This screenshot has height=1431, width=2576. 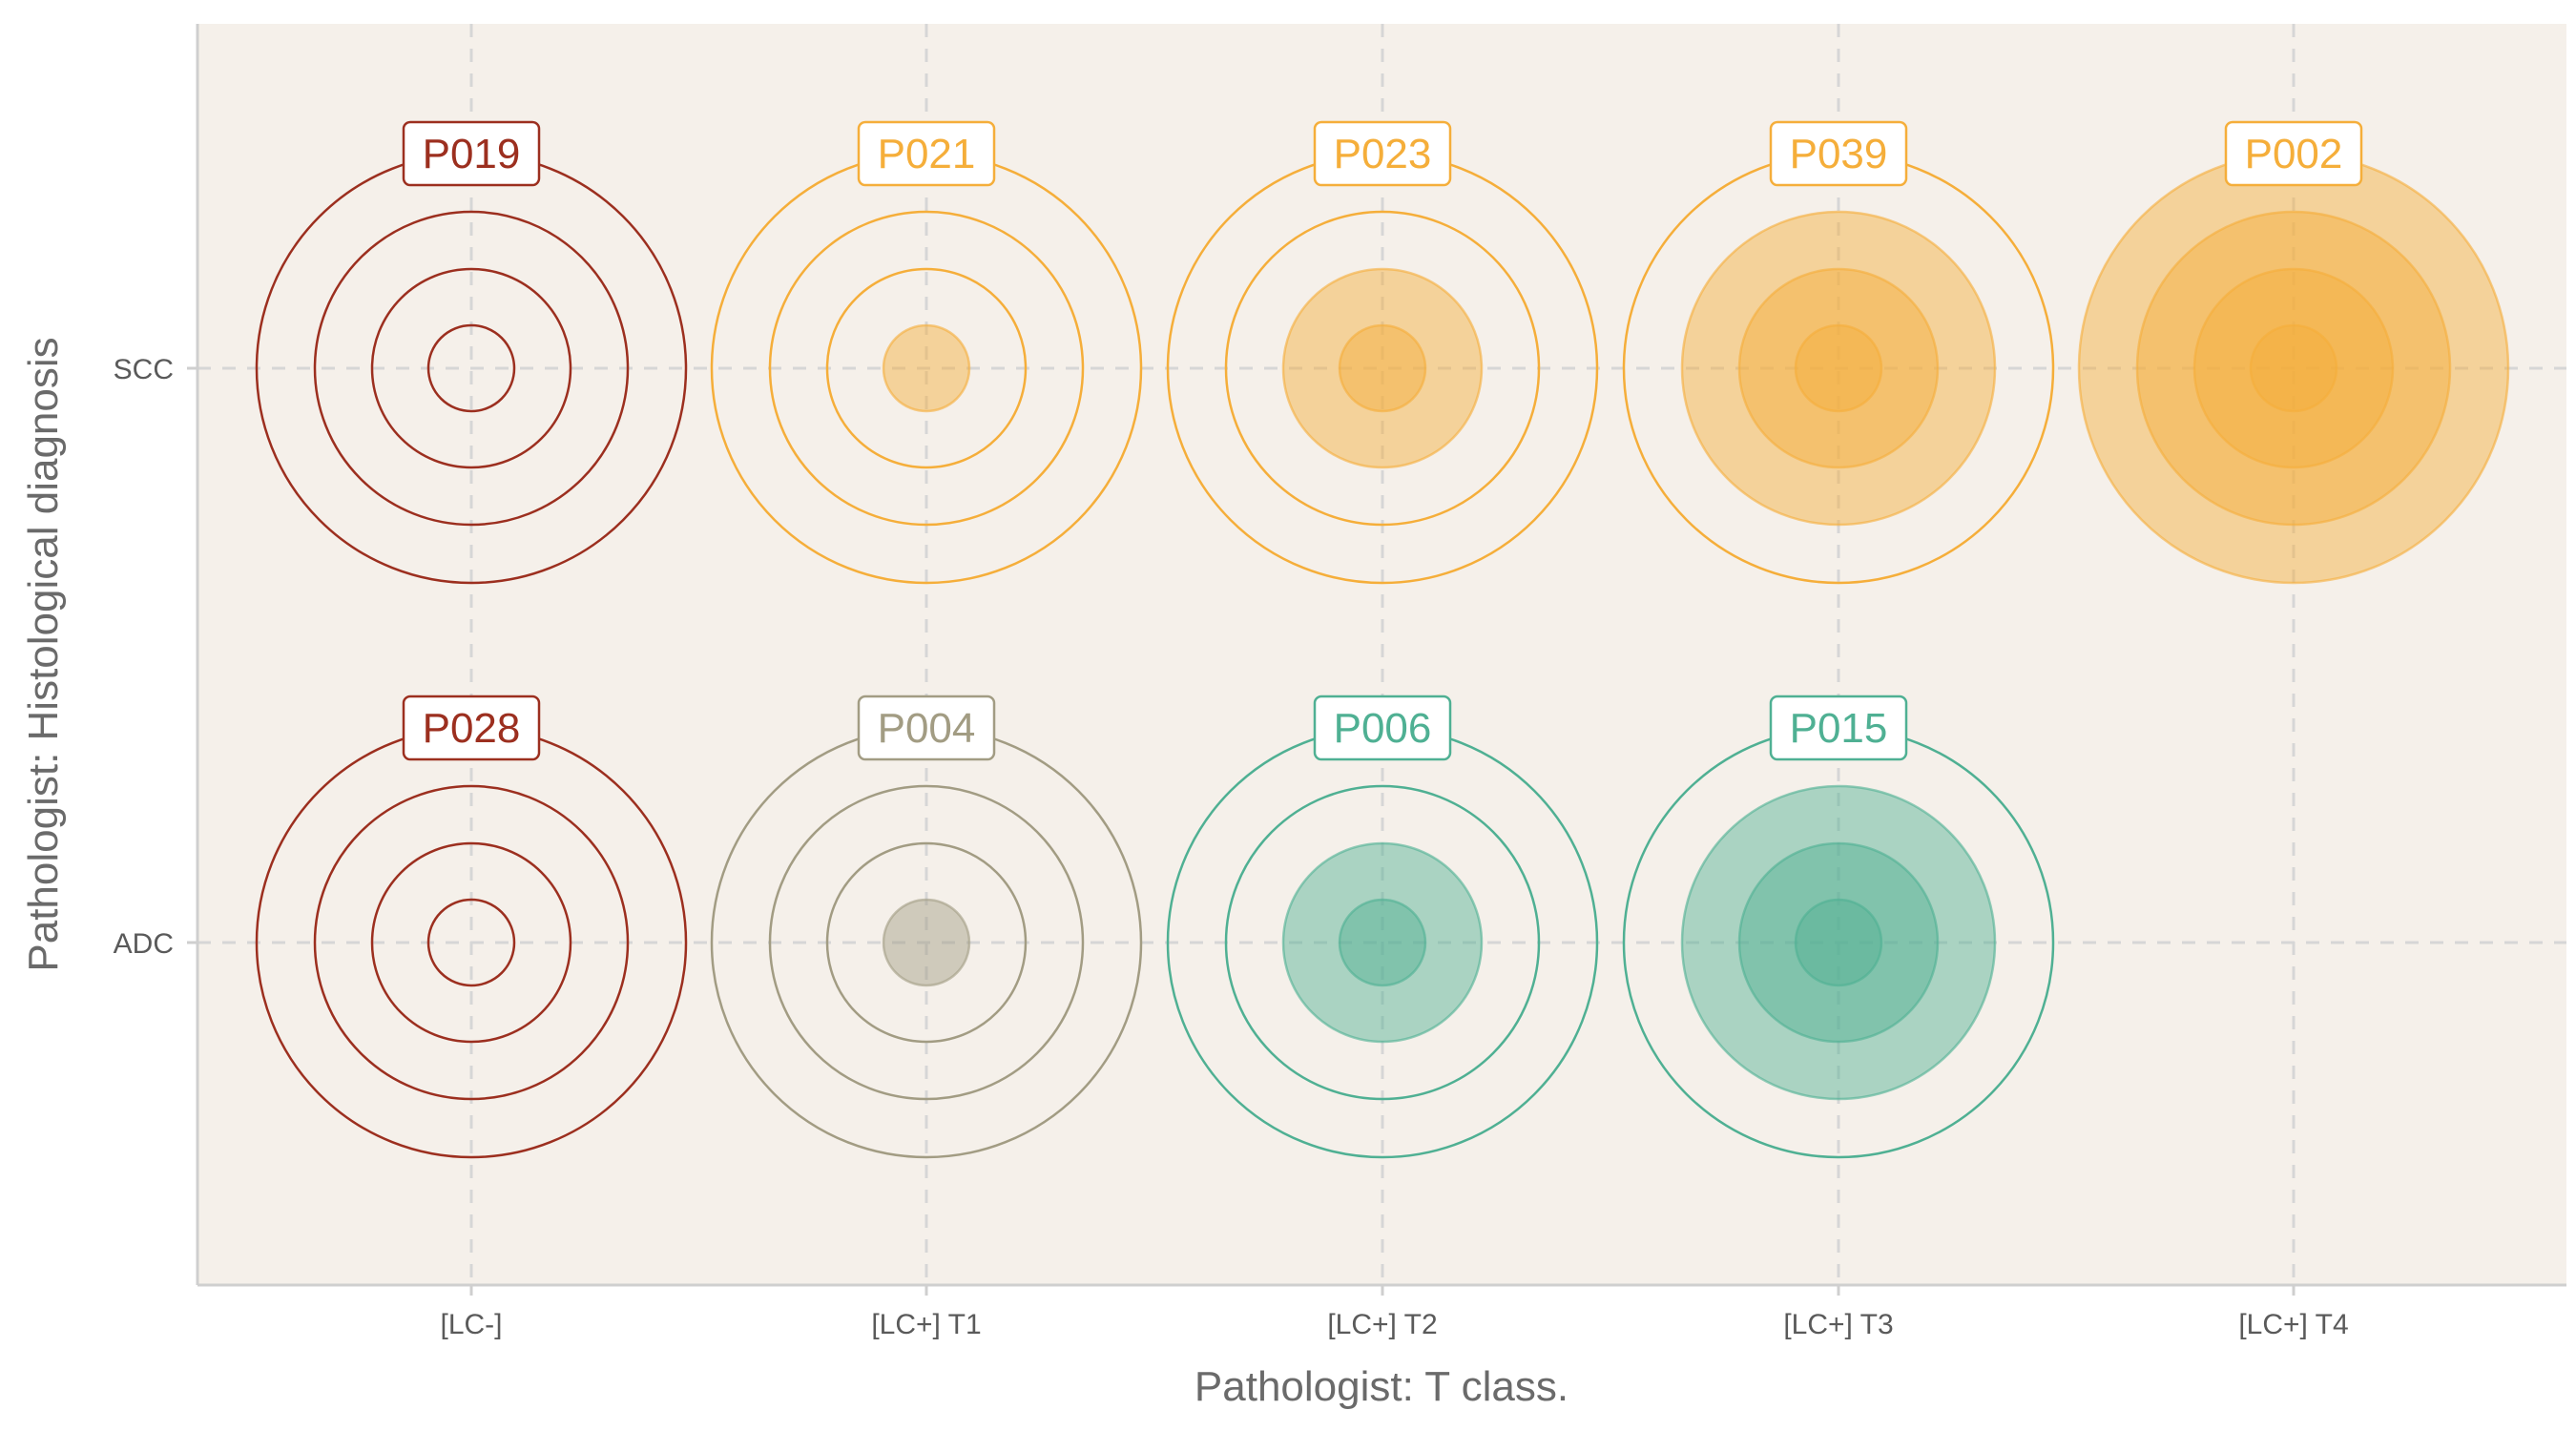 I want to click on target-mark-p015, so click(x=1838, y=942).